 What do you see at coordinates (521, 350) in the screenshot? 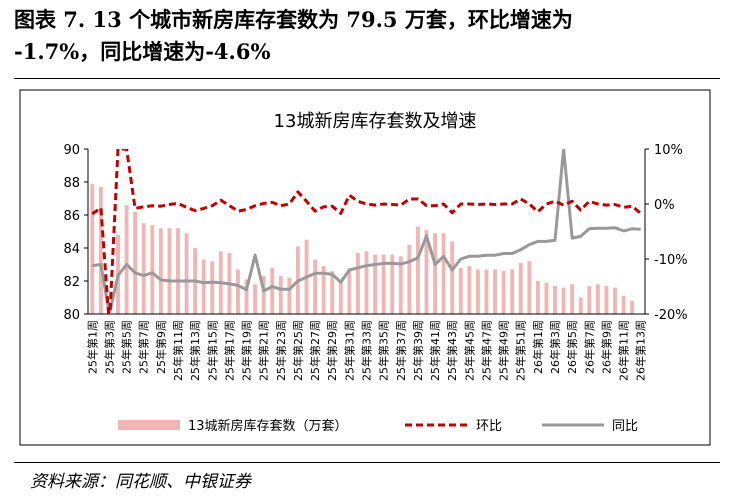
I see `x-axis-tick-label: 25年第51周` at bounding box center [521, 350].